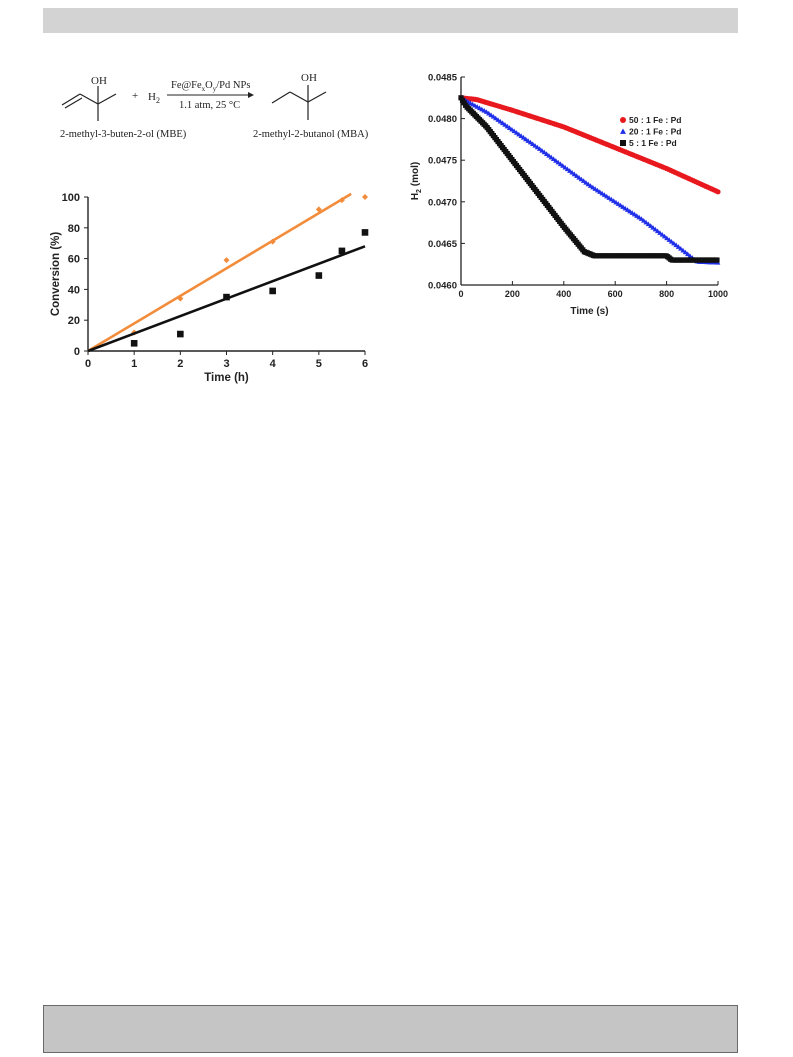 Image resolution: width=793 pixels, height=1057 pixels. Describe the element at coordinates (653, 143) in the screenshot. I see `legend-label: 5 : 1 Fe : Pd` at that location.